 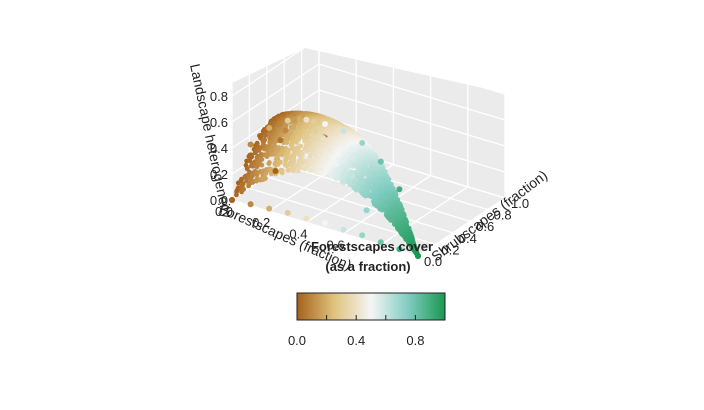 I want to click on y-tick-label: 0.2, so click(x=450, y=249).